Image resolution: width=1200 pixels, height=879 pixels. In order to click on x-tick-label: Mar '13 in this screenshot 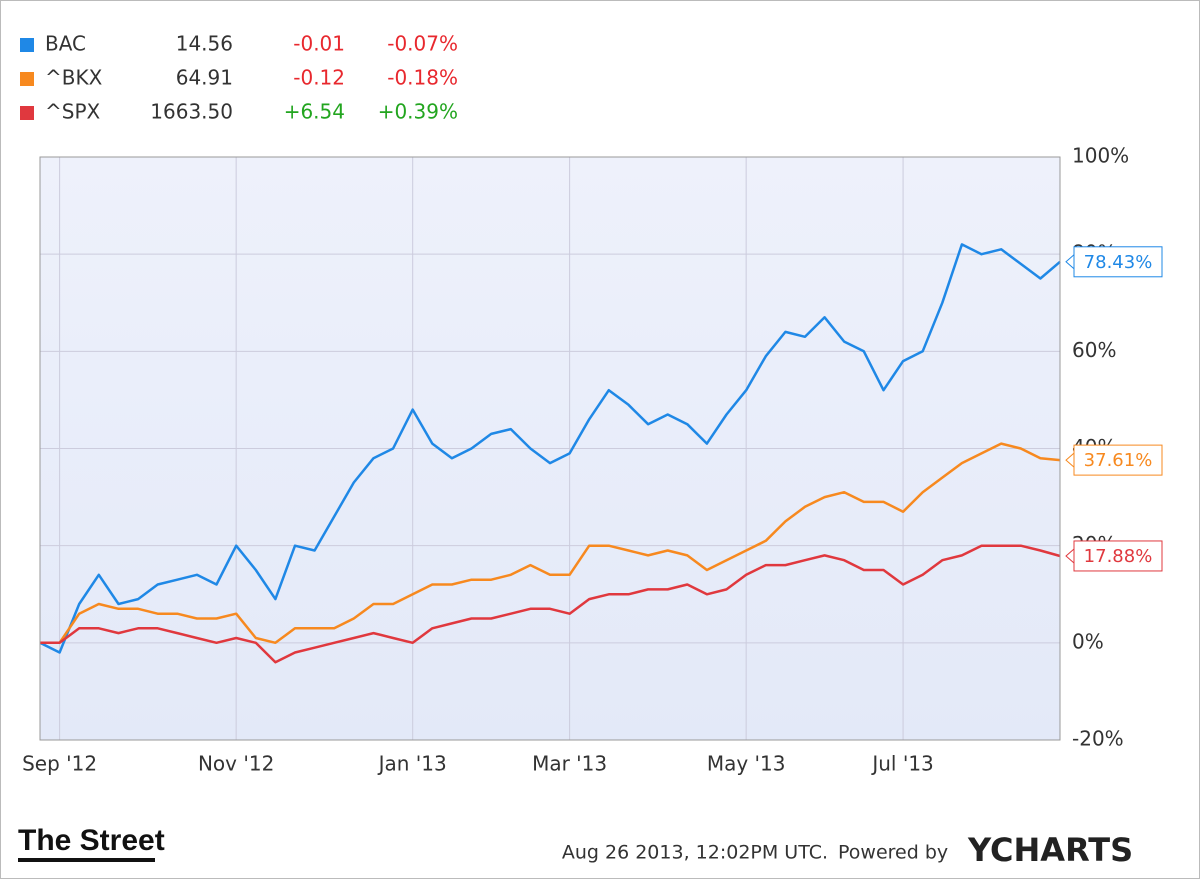, I will do `click(569, 764)`.